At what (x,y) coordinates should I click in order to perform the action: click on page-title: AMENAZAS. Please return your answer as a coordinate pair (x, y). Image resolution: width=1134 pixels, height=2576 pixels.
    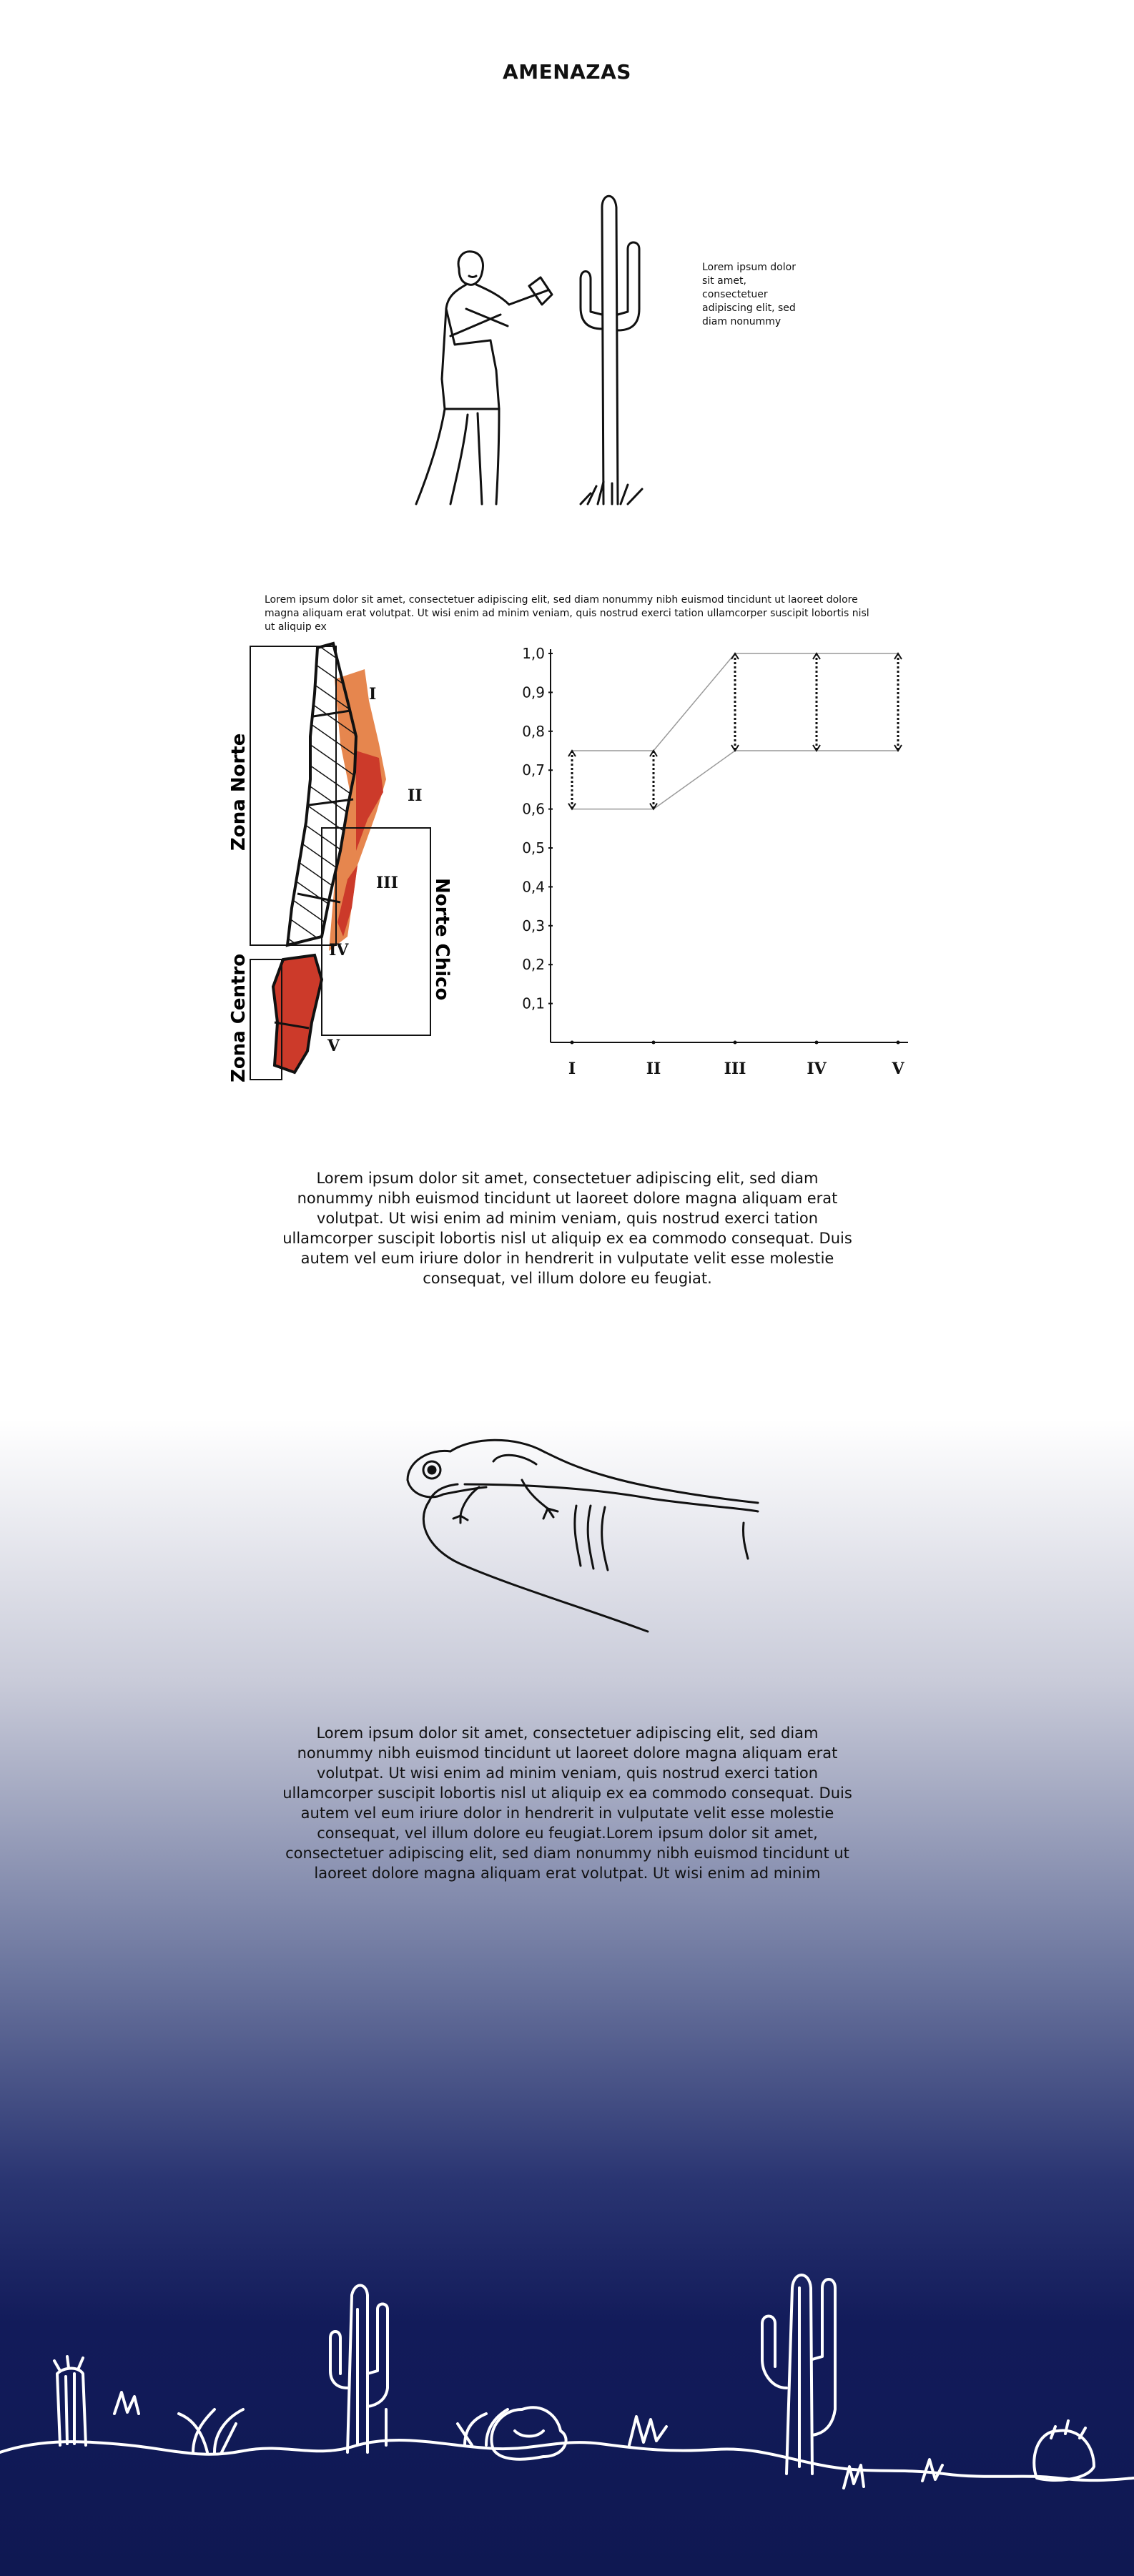
    Looking at the image, I should click on (567, 72).